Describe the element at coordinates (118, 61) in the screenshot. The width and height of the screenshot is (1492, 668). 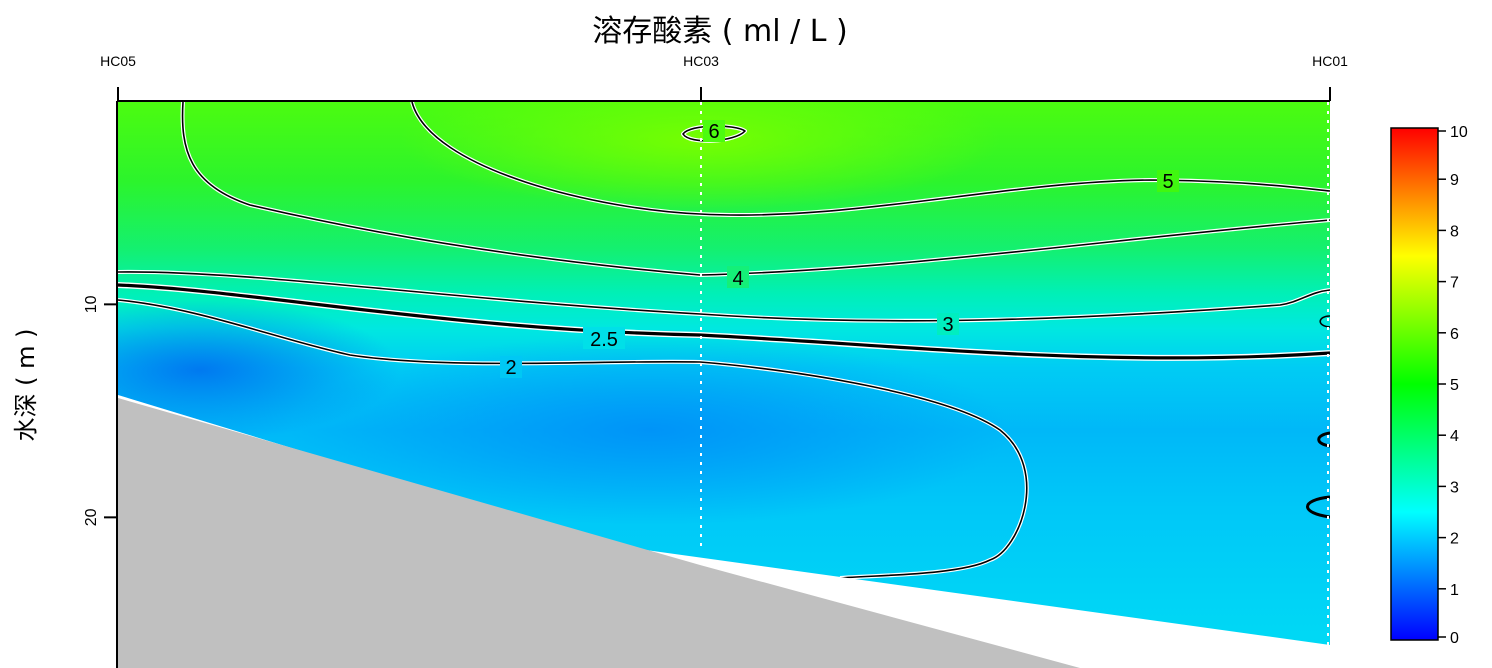
I see `station-label-hc05: HC05` at that location.